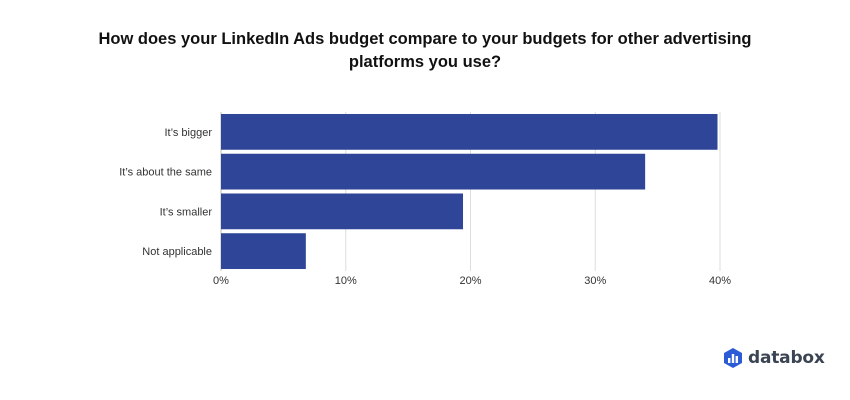 The height and width of the screenshot is (400, 850). I want to click on logo-text: databox, so click(786, 358).